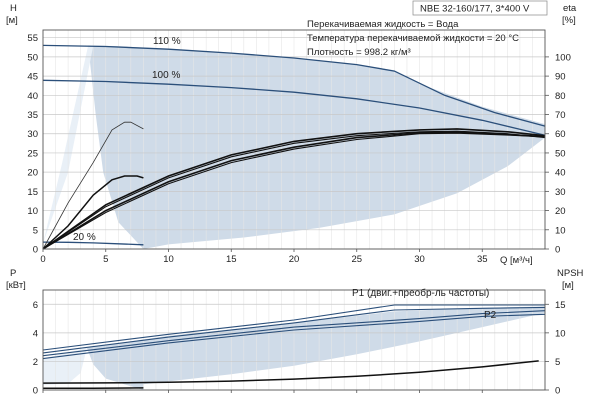  Describe the element at coordinates (294, 259) in the screenshot. I see `head-chart-tick-x: 20` at that location.